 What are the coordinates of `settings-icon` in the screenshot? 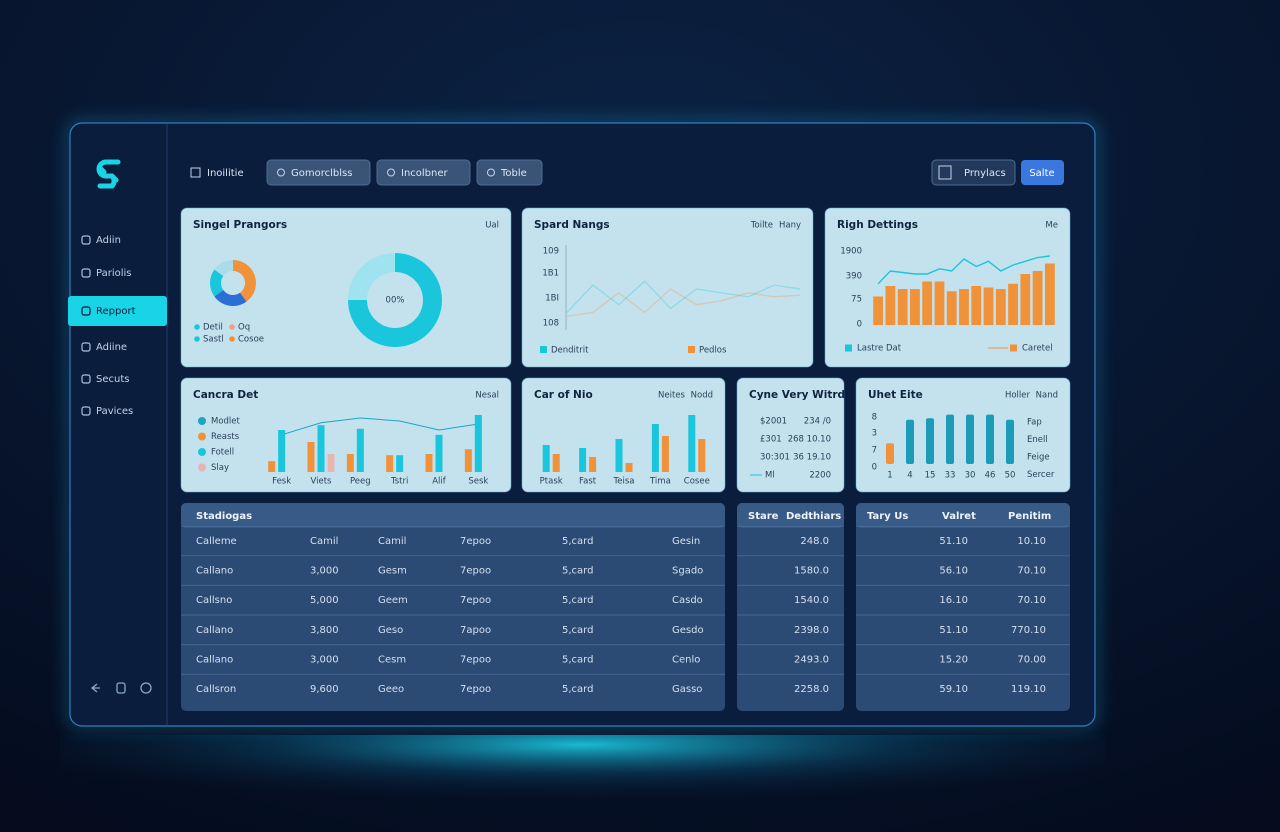 It's located at (146, 688).